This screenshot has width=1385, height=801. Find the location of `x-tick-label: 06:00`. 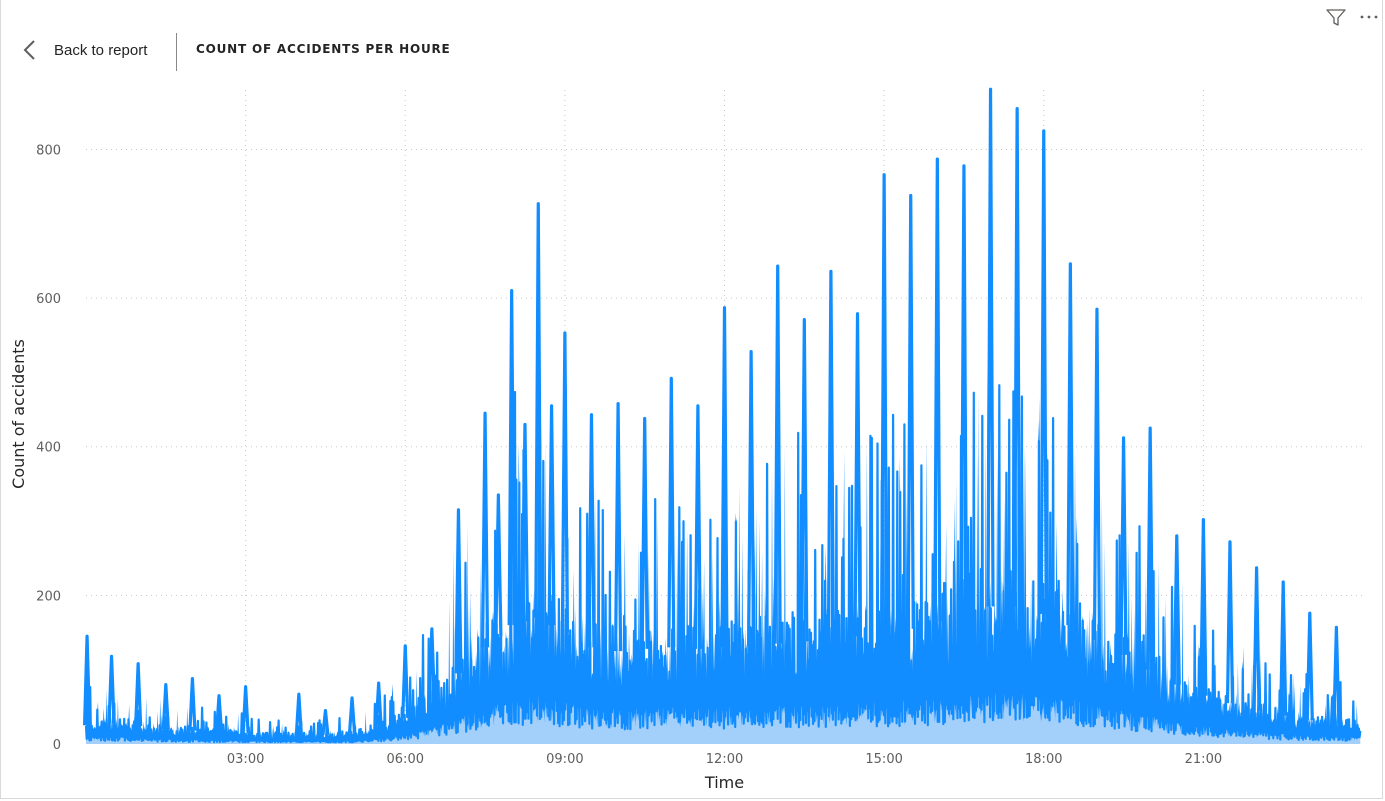

x-tick-label: 06:00 is located at coordinates (405, 759).